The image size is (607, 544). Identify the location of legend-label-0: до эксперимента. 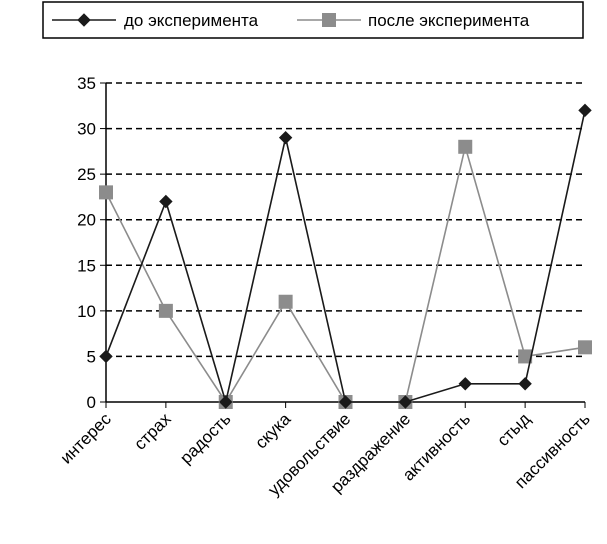
(191, 20).